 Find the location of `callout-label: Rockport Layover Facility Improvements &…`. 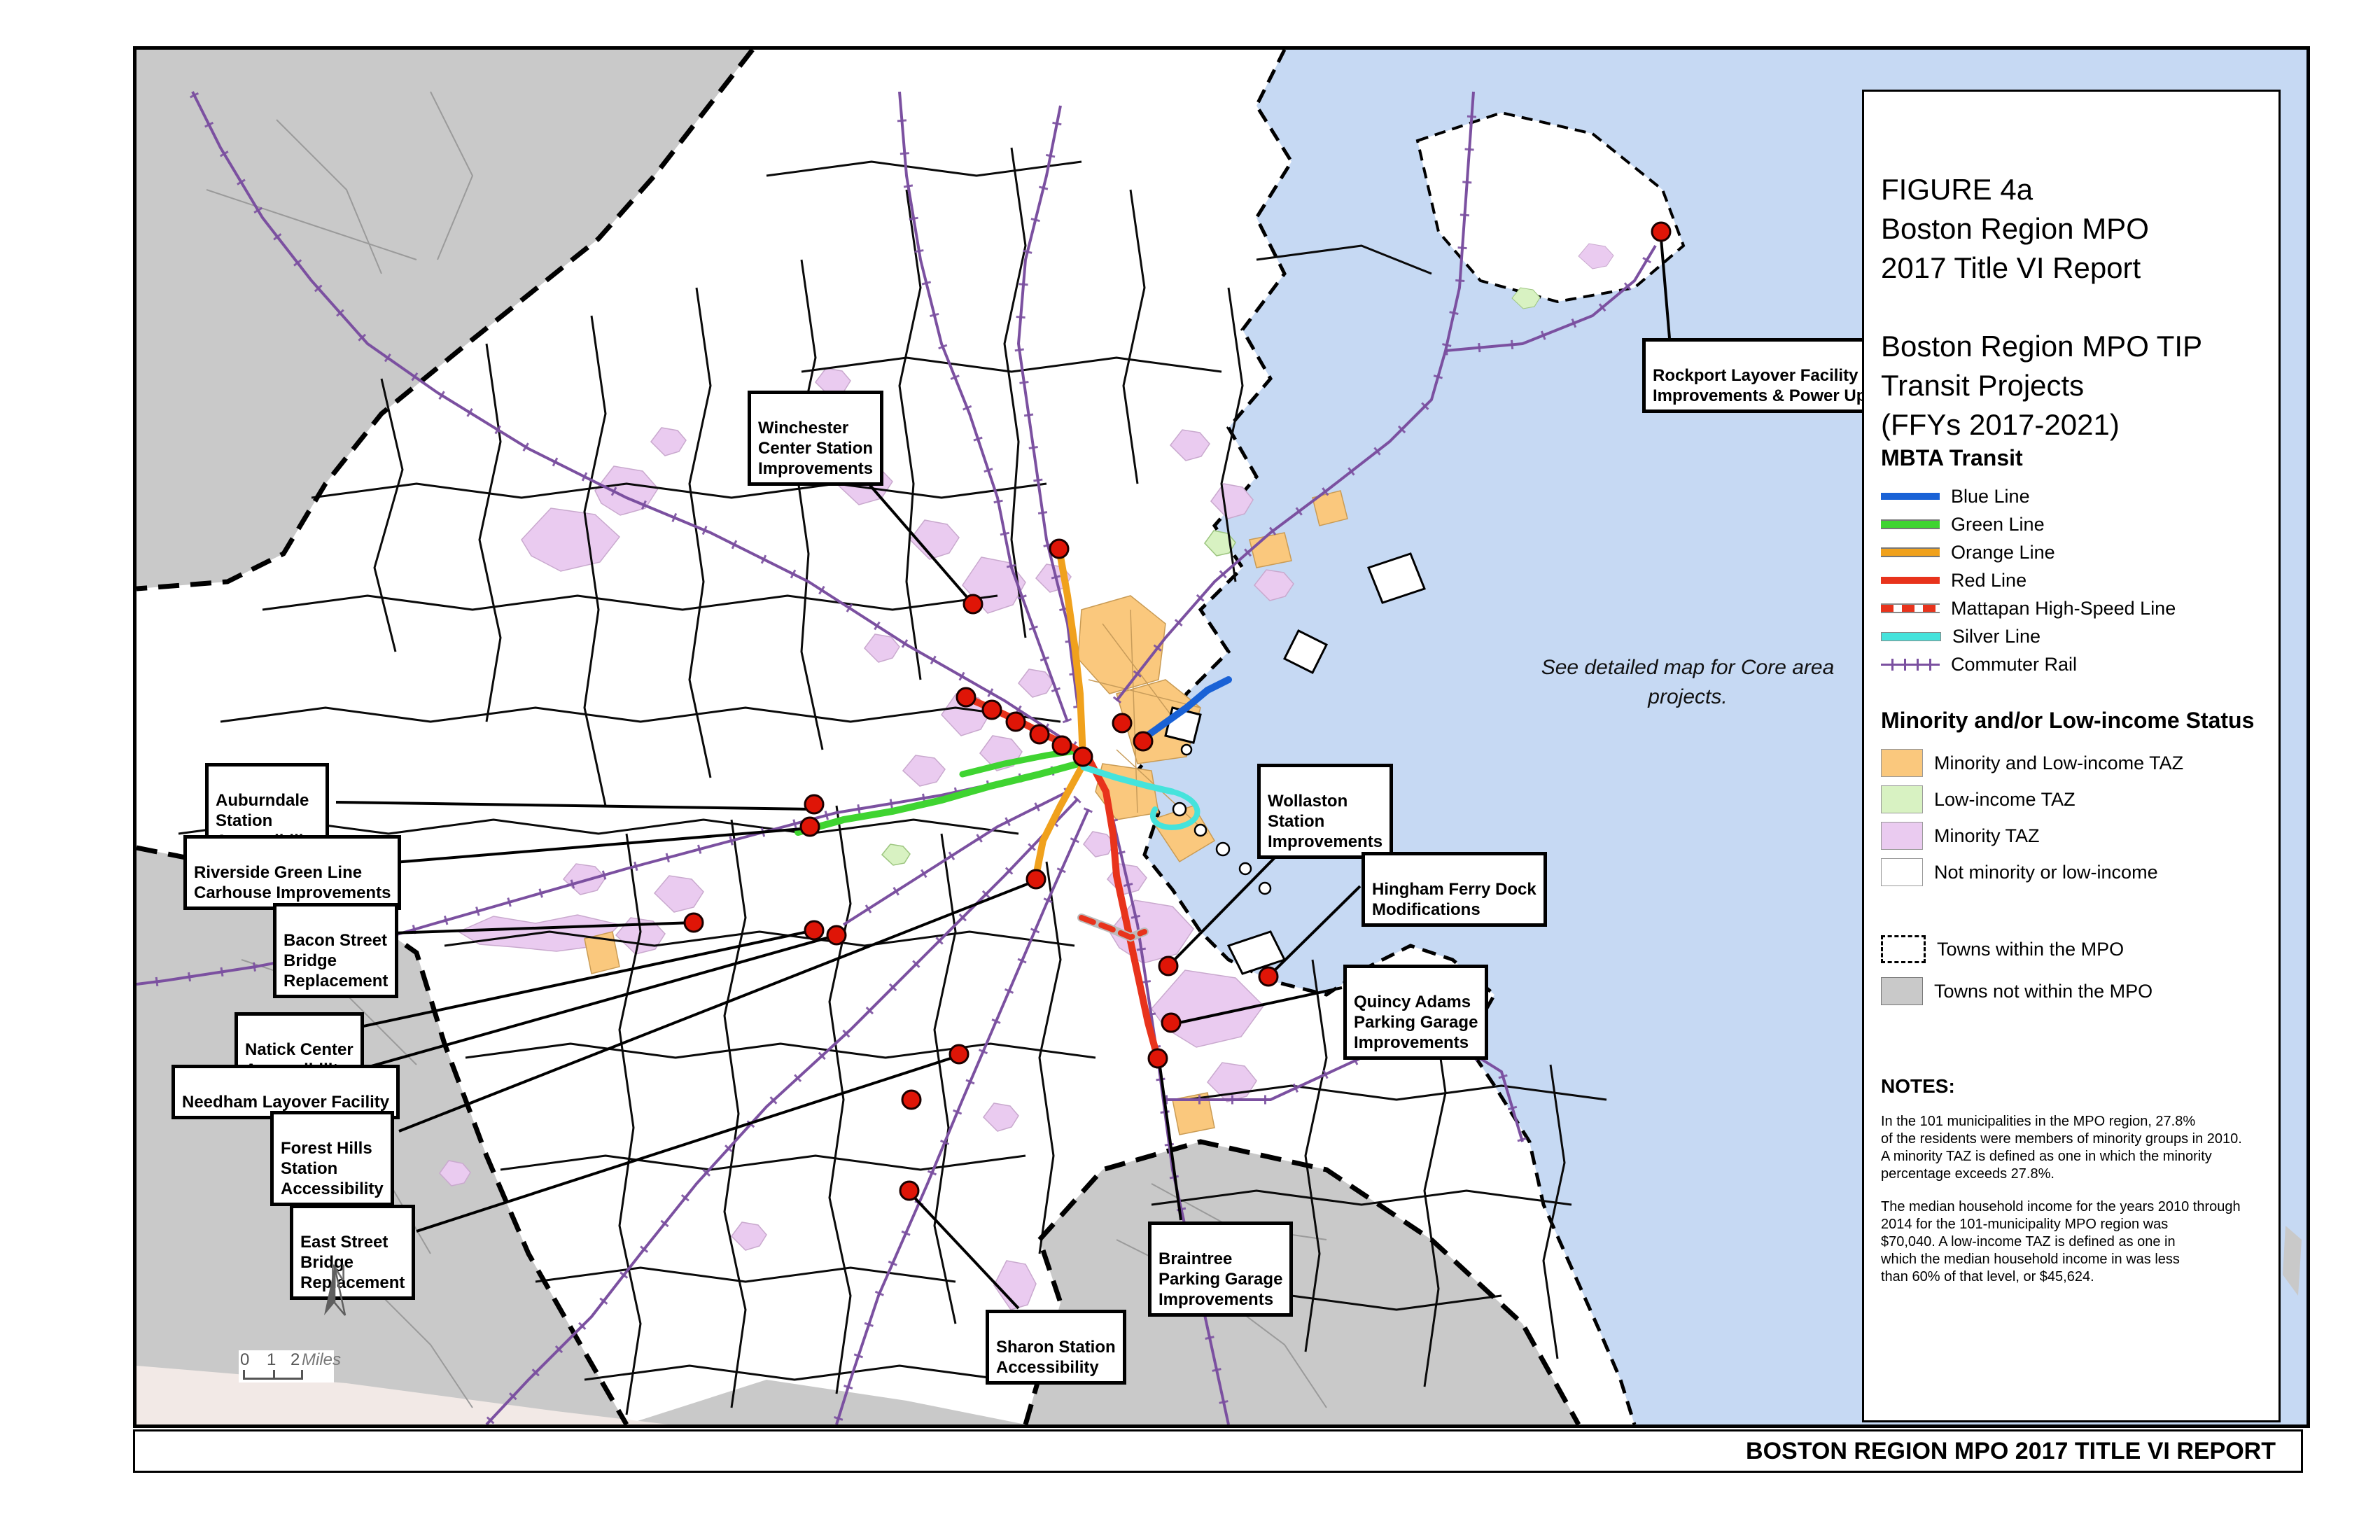

callout-label: Rockport Layover Facility Improvements &… is located at coordinates (1787, 385).